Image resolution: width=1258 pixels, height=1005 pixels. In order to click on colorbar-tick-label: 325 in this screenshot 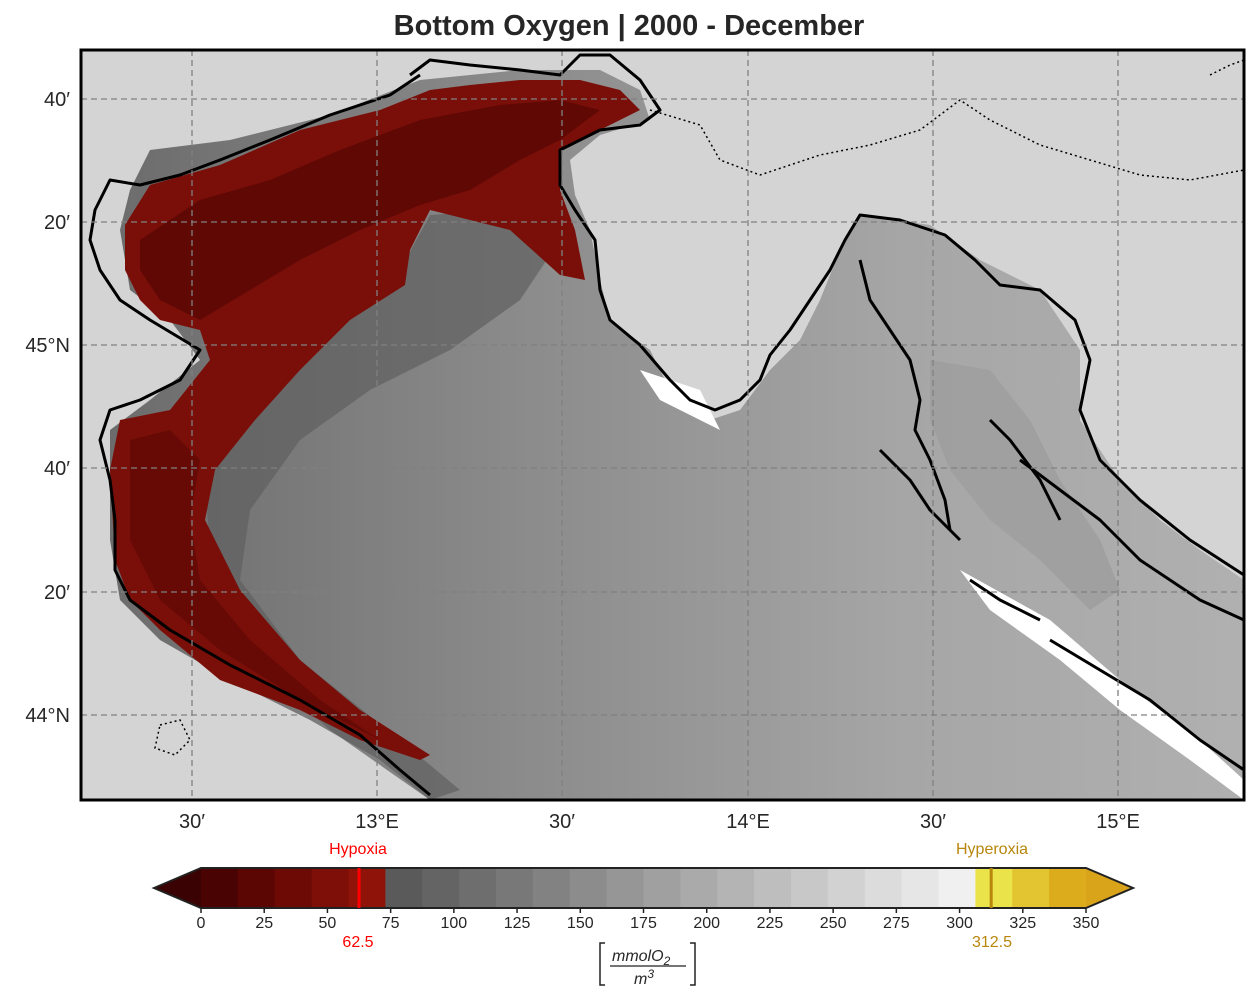, I will do `click(1022, 923)`.